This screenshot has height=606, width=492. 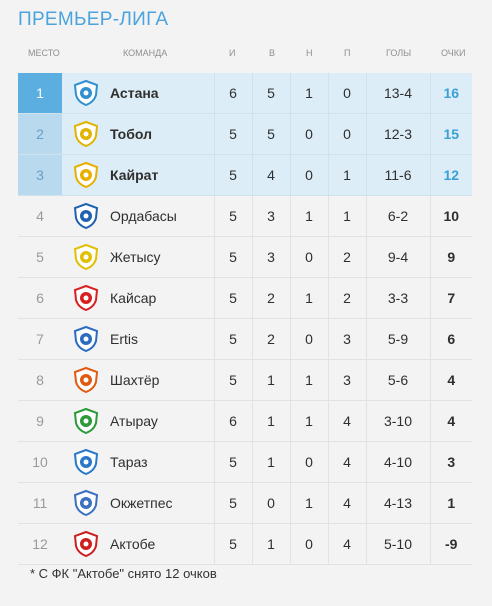 I want to click on points-cell: -9, so click(x=450, y=544).